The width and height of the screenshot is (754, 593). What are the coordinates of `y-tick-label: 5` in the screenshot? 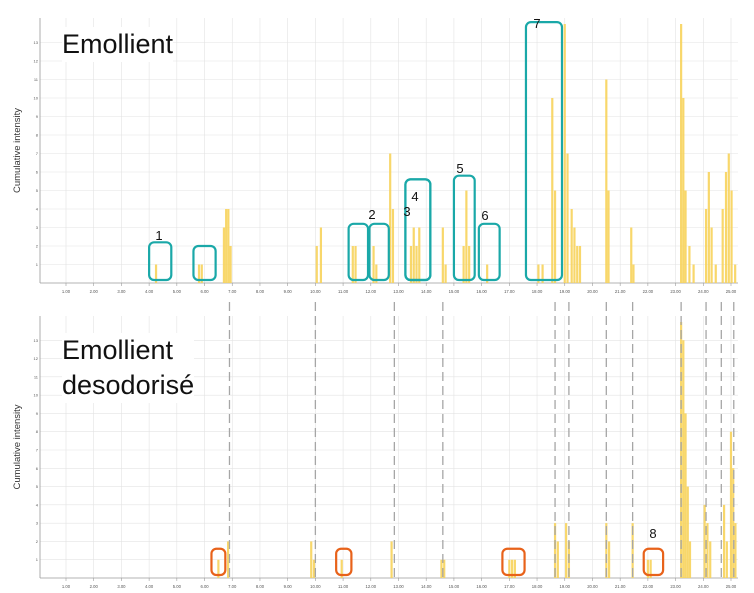 It's located at (37, 190).